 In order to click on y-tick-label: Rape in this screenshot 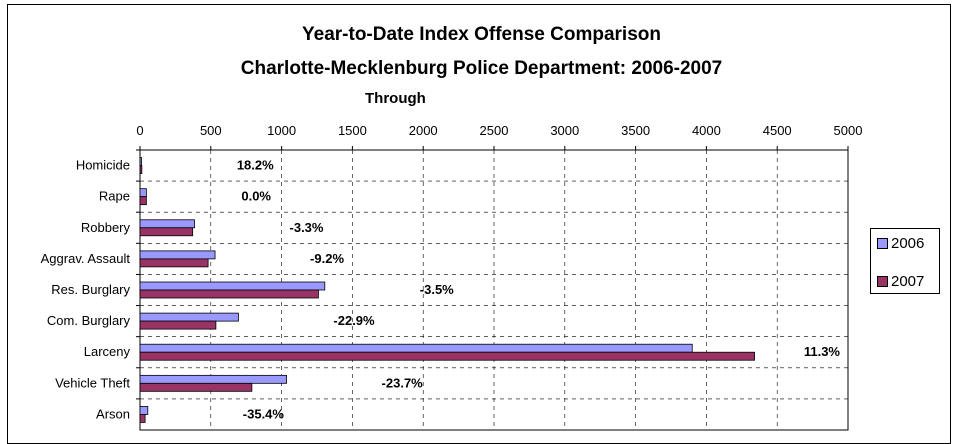, I will do `click(114, 196)`.